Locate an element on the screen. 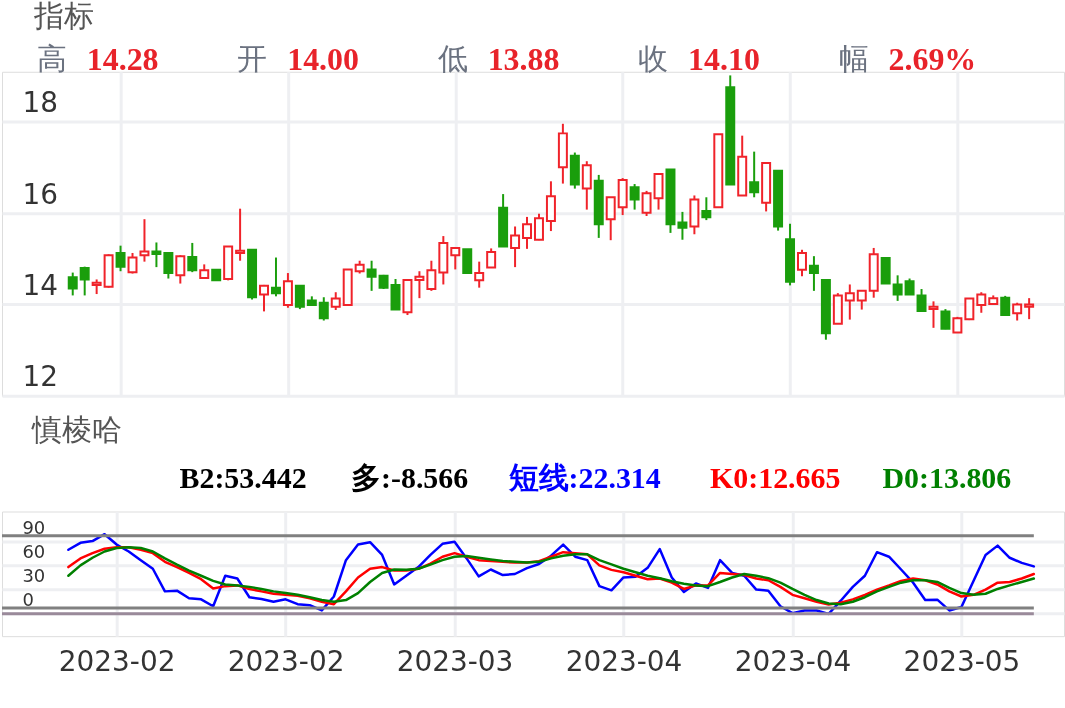 The image size is (1065, 708). text: D0:13.806 is located at coordinates (947, 477).